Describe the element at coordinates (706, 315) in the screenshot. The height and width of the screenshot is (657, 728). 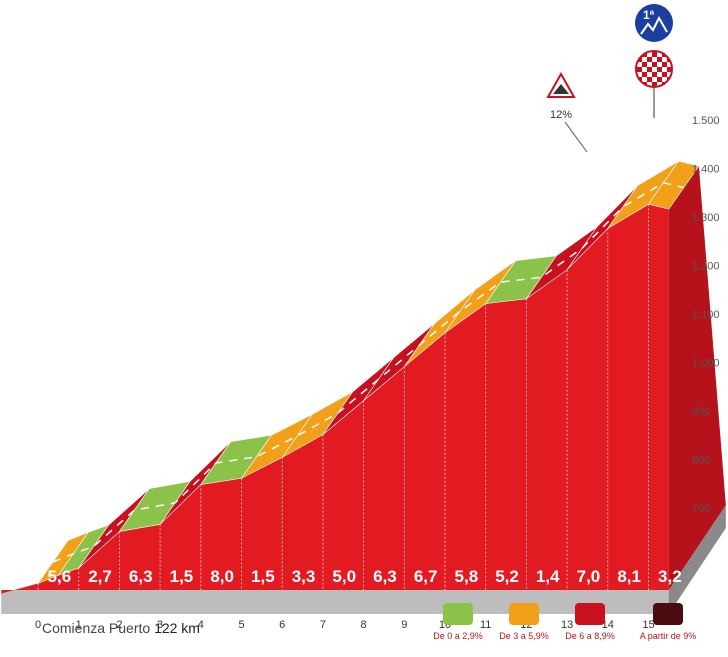
I see `y-tick-label: 1.100` at that location.